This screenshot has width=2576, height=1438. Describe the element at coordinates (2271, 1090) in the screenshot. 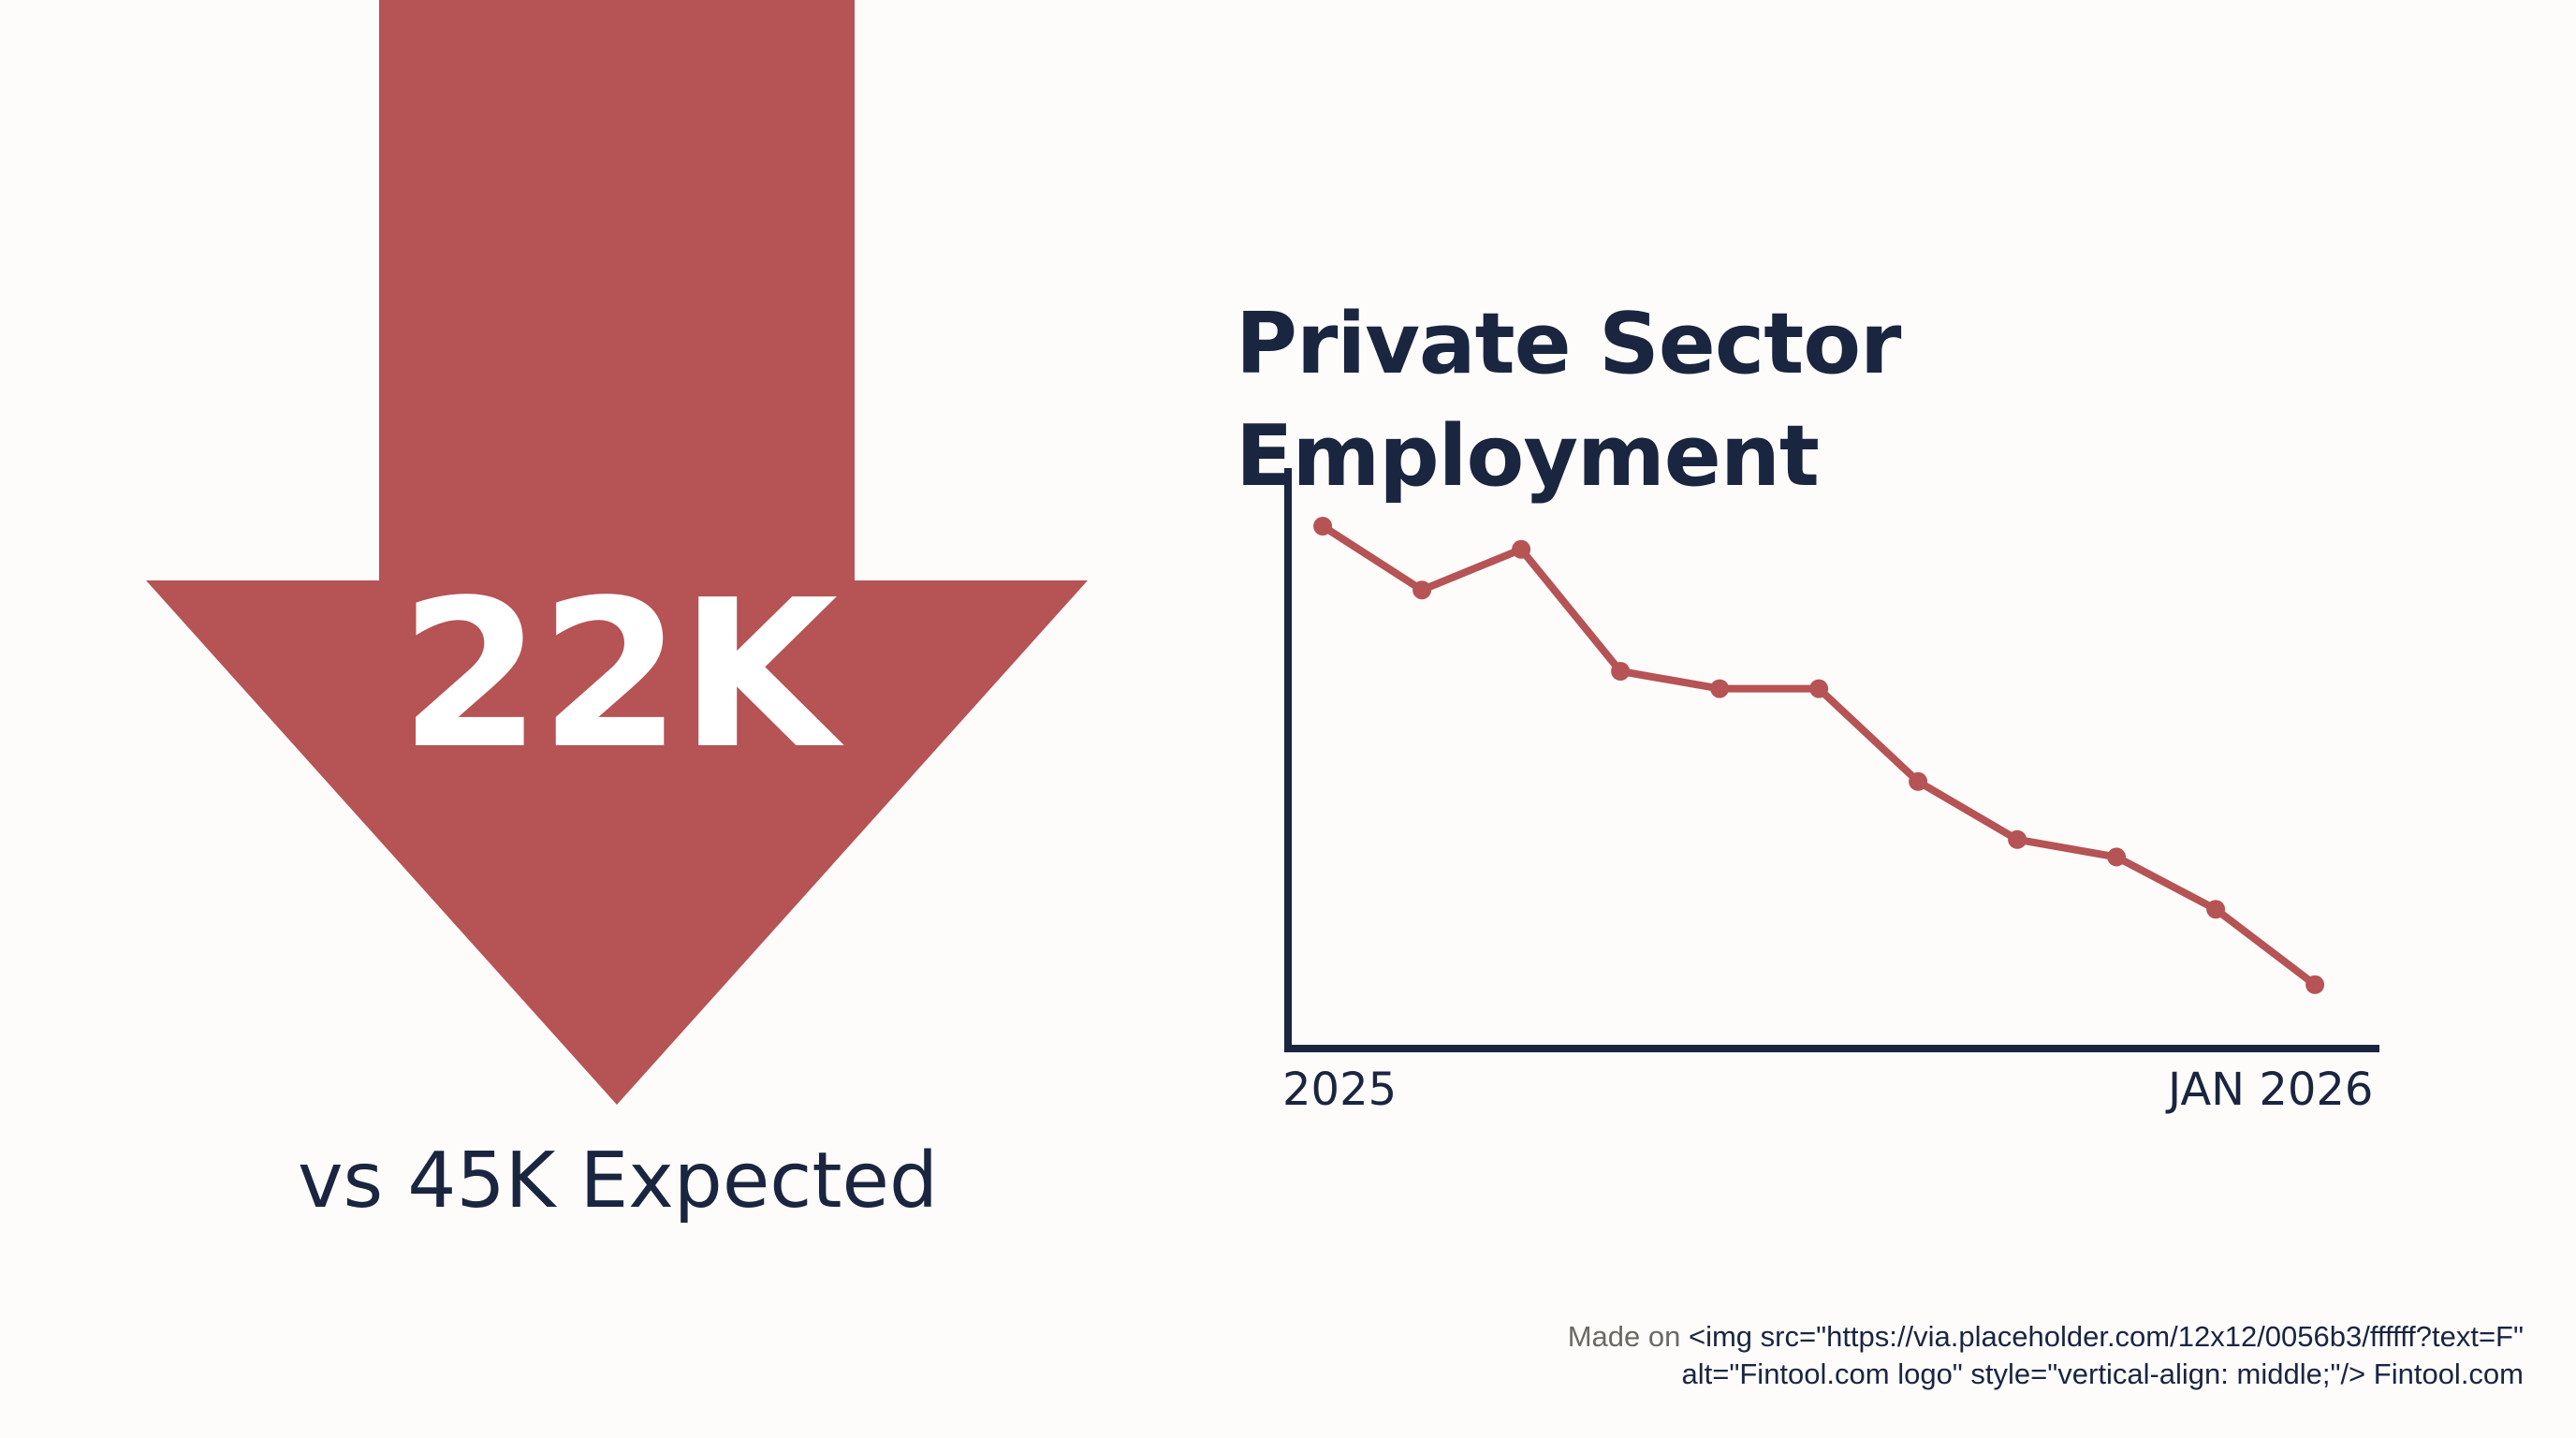

I see `x-tick-label-end: JAN 2026` at that location.